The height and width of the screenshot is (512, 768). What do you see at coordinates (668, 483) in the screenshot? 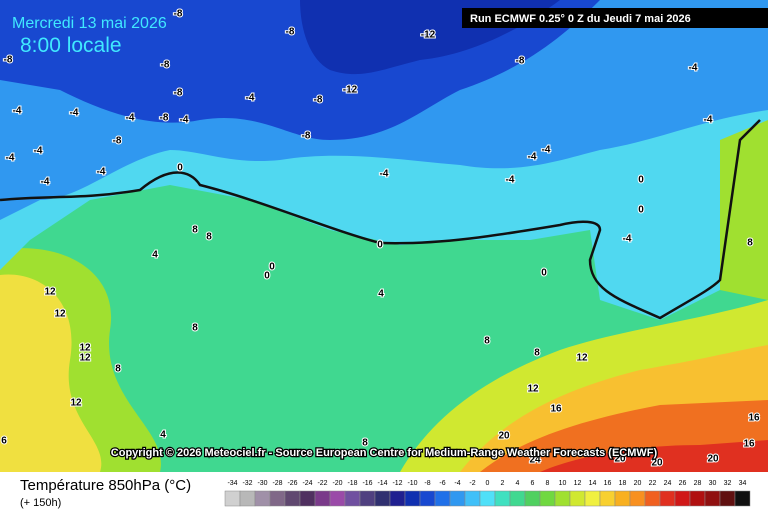
I see `scale-label: 24` at bounding box center [668, 483].